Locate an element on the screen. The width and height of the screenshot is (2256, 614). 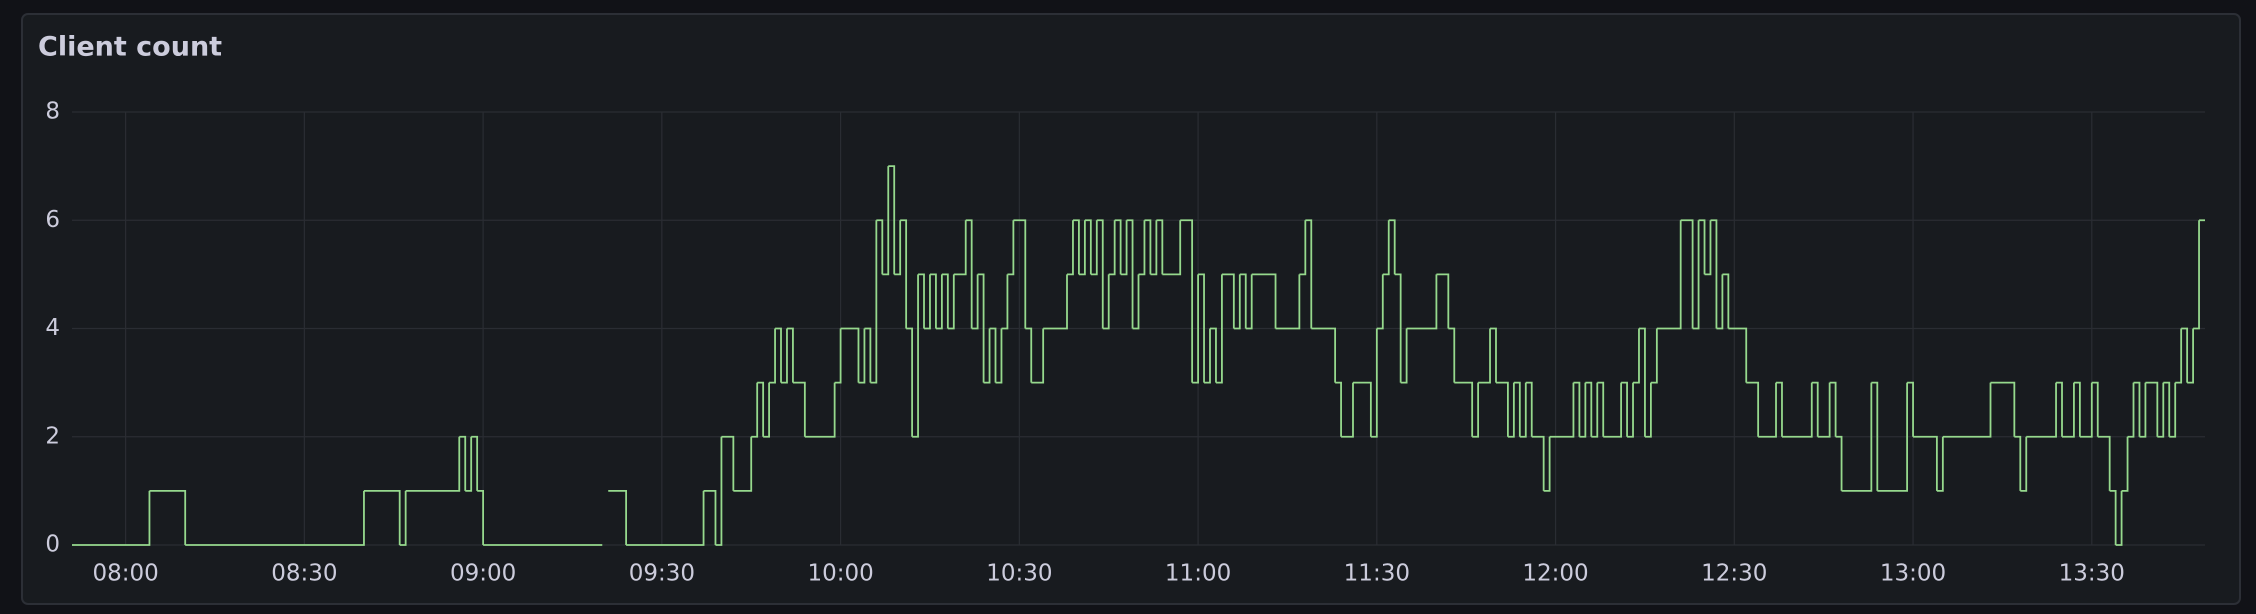
x-tick-label: 13:00 is located at coordinates (1913, 574).